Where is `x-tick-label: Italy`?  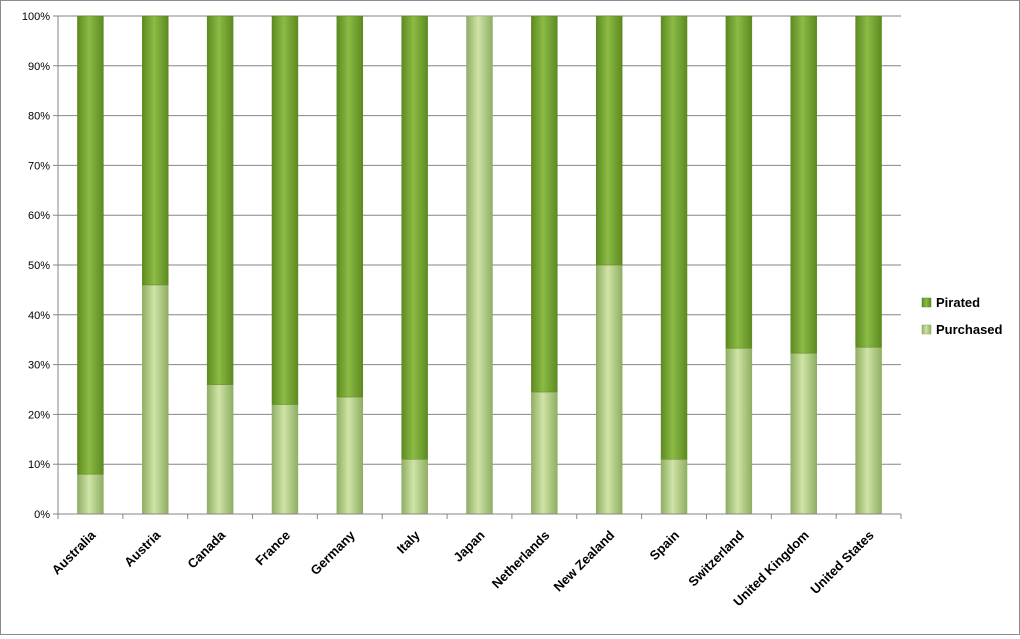
x-tick-label: Italy is located at coordinates (409, 542).